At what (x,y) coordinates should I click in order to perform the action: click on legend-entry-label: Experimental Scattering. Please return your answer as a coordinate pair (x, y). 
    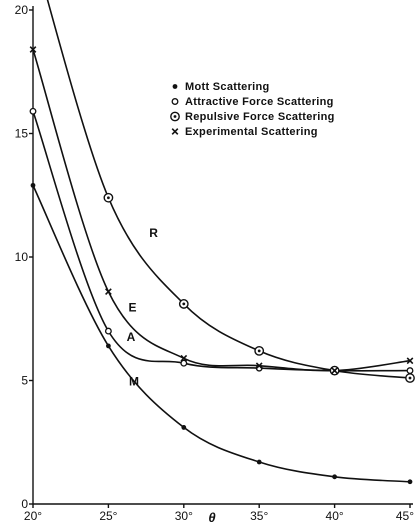
    Looking at the image, I should click on (251, 132).